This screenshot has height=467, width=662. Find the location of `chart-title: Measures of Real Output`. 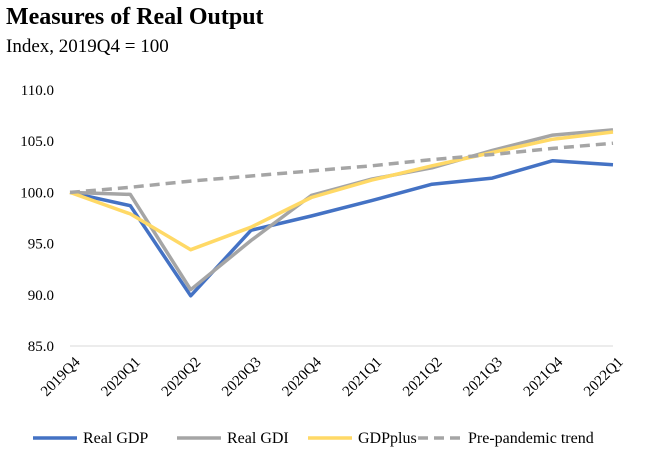

chart-title: Measures of Real Output is located at coordinates (135, 17).